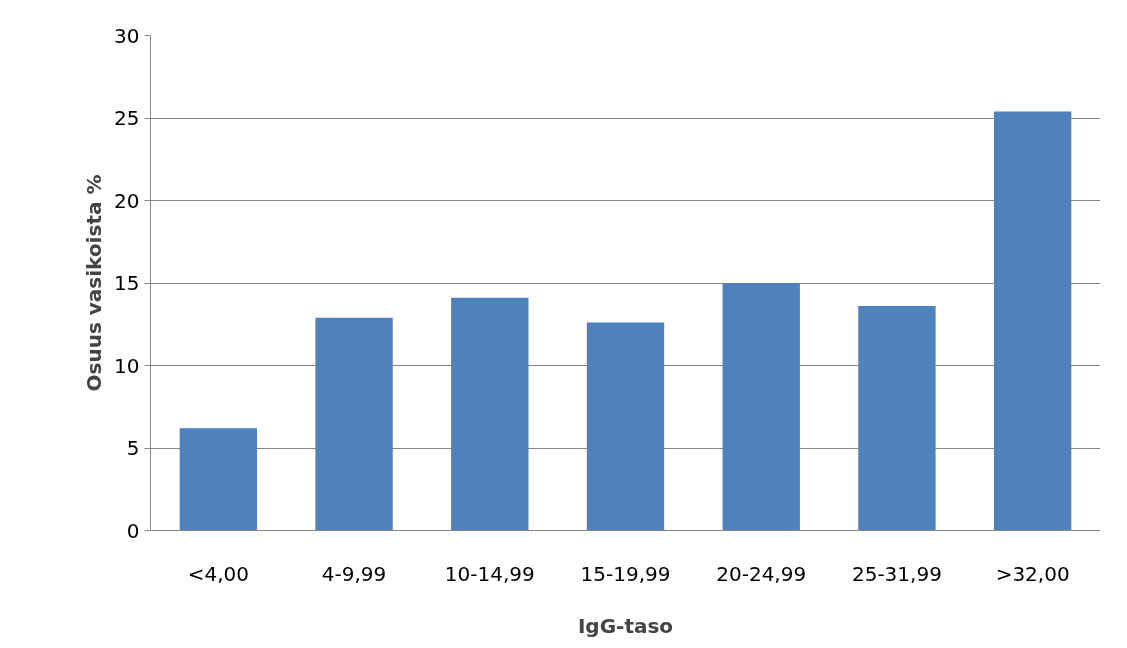 The image size is (1127, 648). What do you see at coordinates (625, 625) in the screenshot?
I see `x-axis-title: IgG-taso` at bounding box center [625, 625].